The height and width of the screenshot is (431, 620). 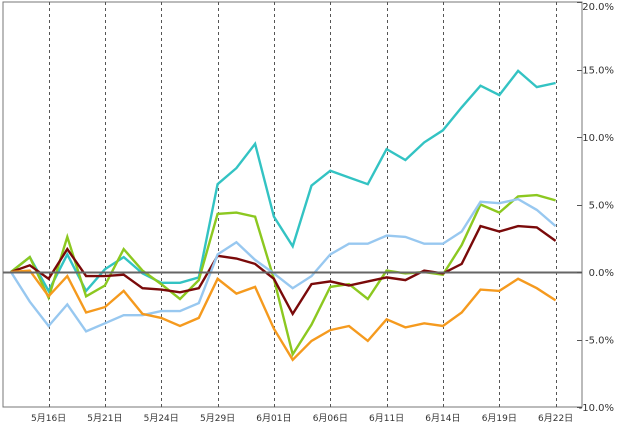 I want to click on x-tick-label: 6月19日, so click(x=499, y=418).